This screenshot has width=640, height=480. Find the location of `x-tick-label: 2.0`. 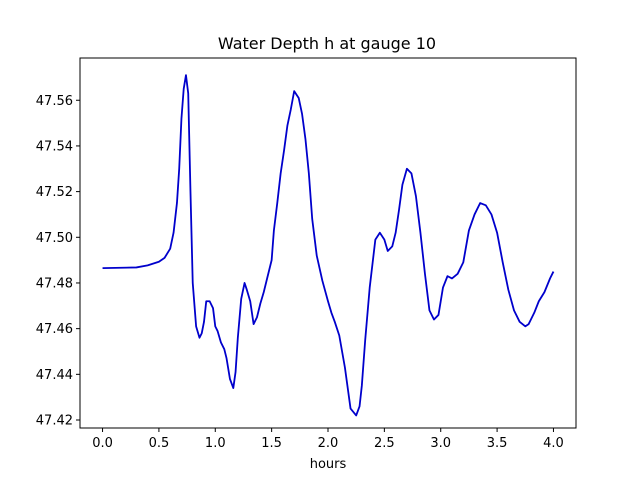

x-tick-label: 2.0 is located at coordinates (328, 443).